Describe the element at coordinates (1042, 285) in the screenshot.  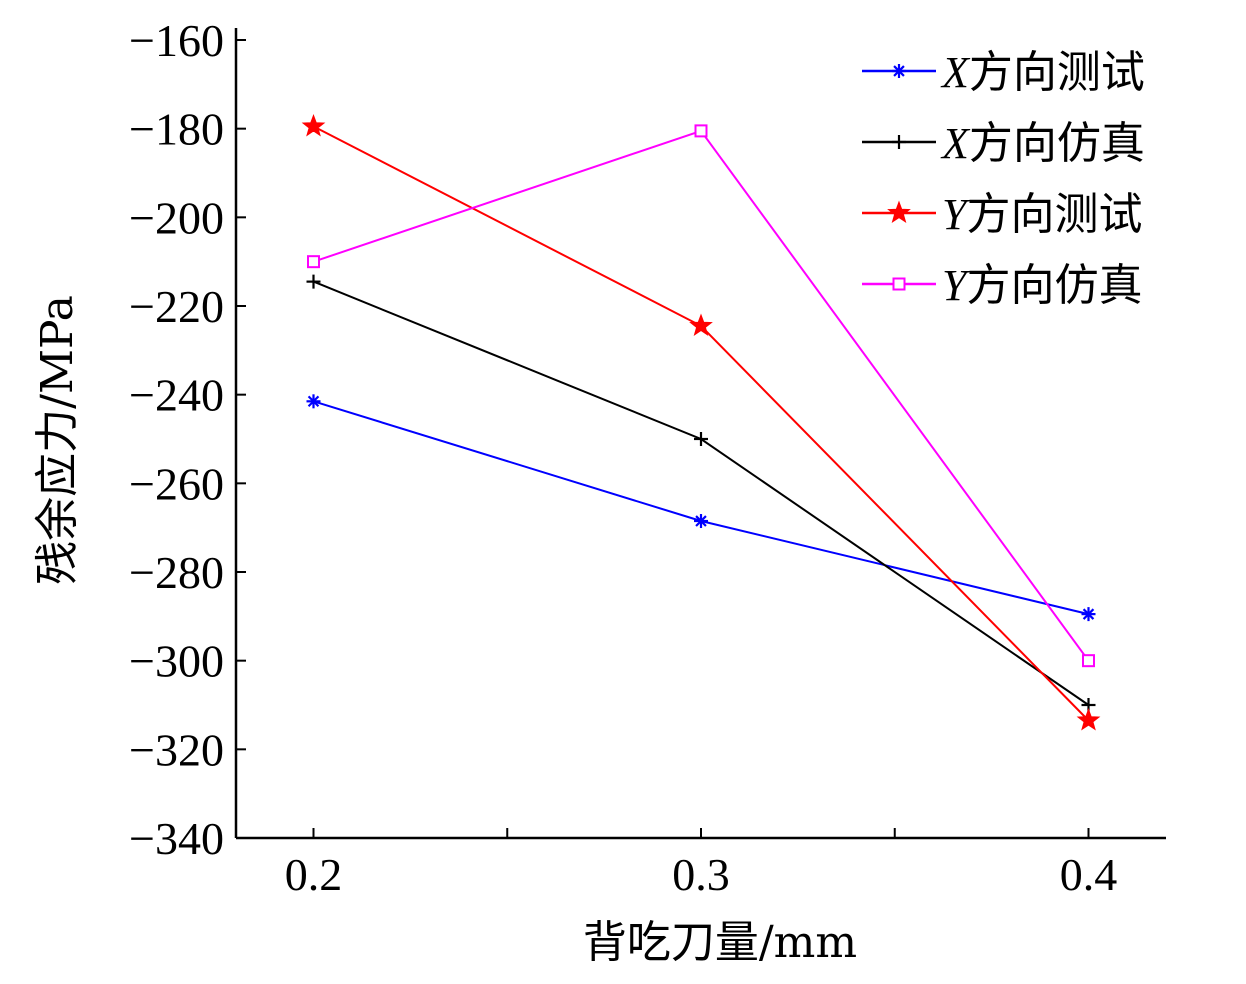
I see `legend-label: Y方向仿真` at that location.